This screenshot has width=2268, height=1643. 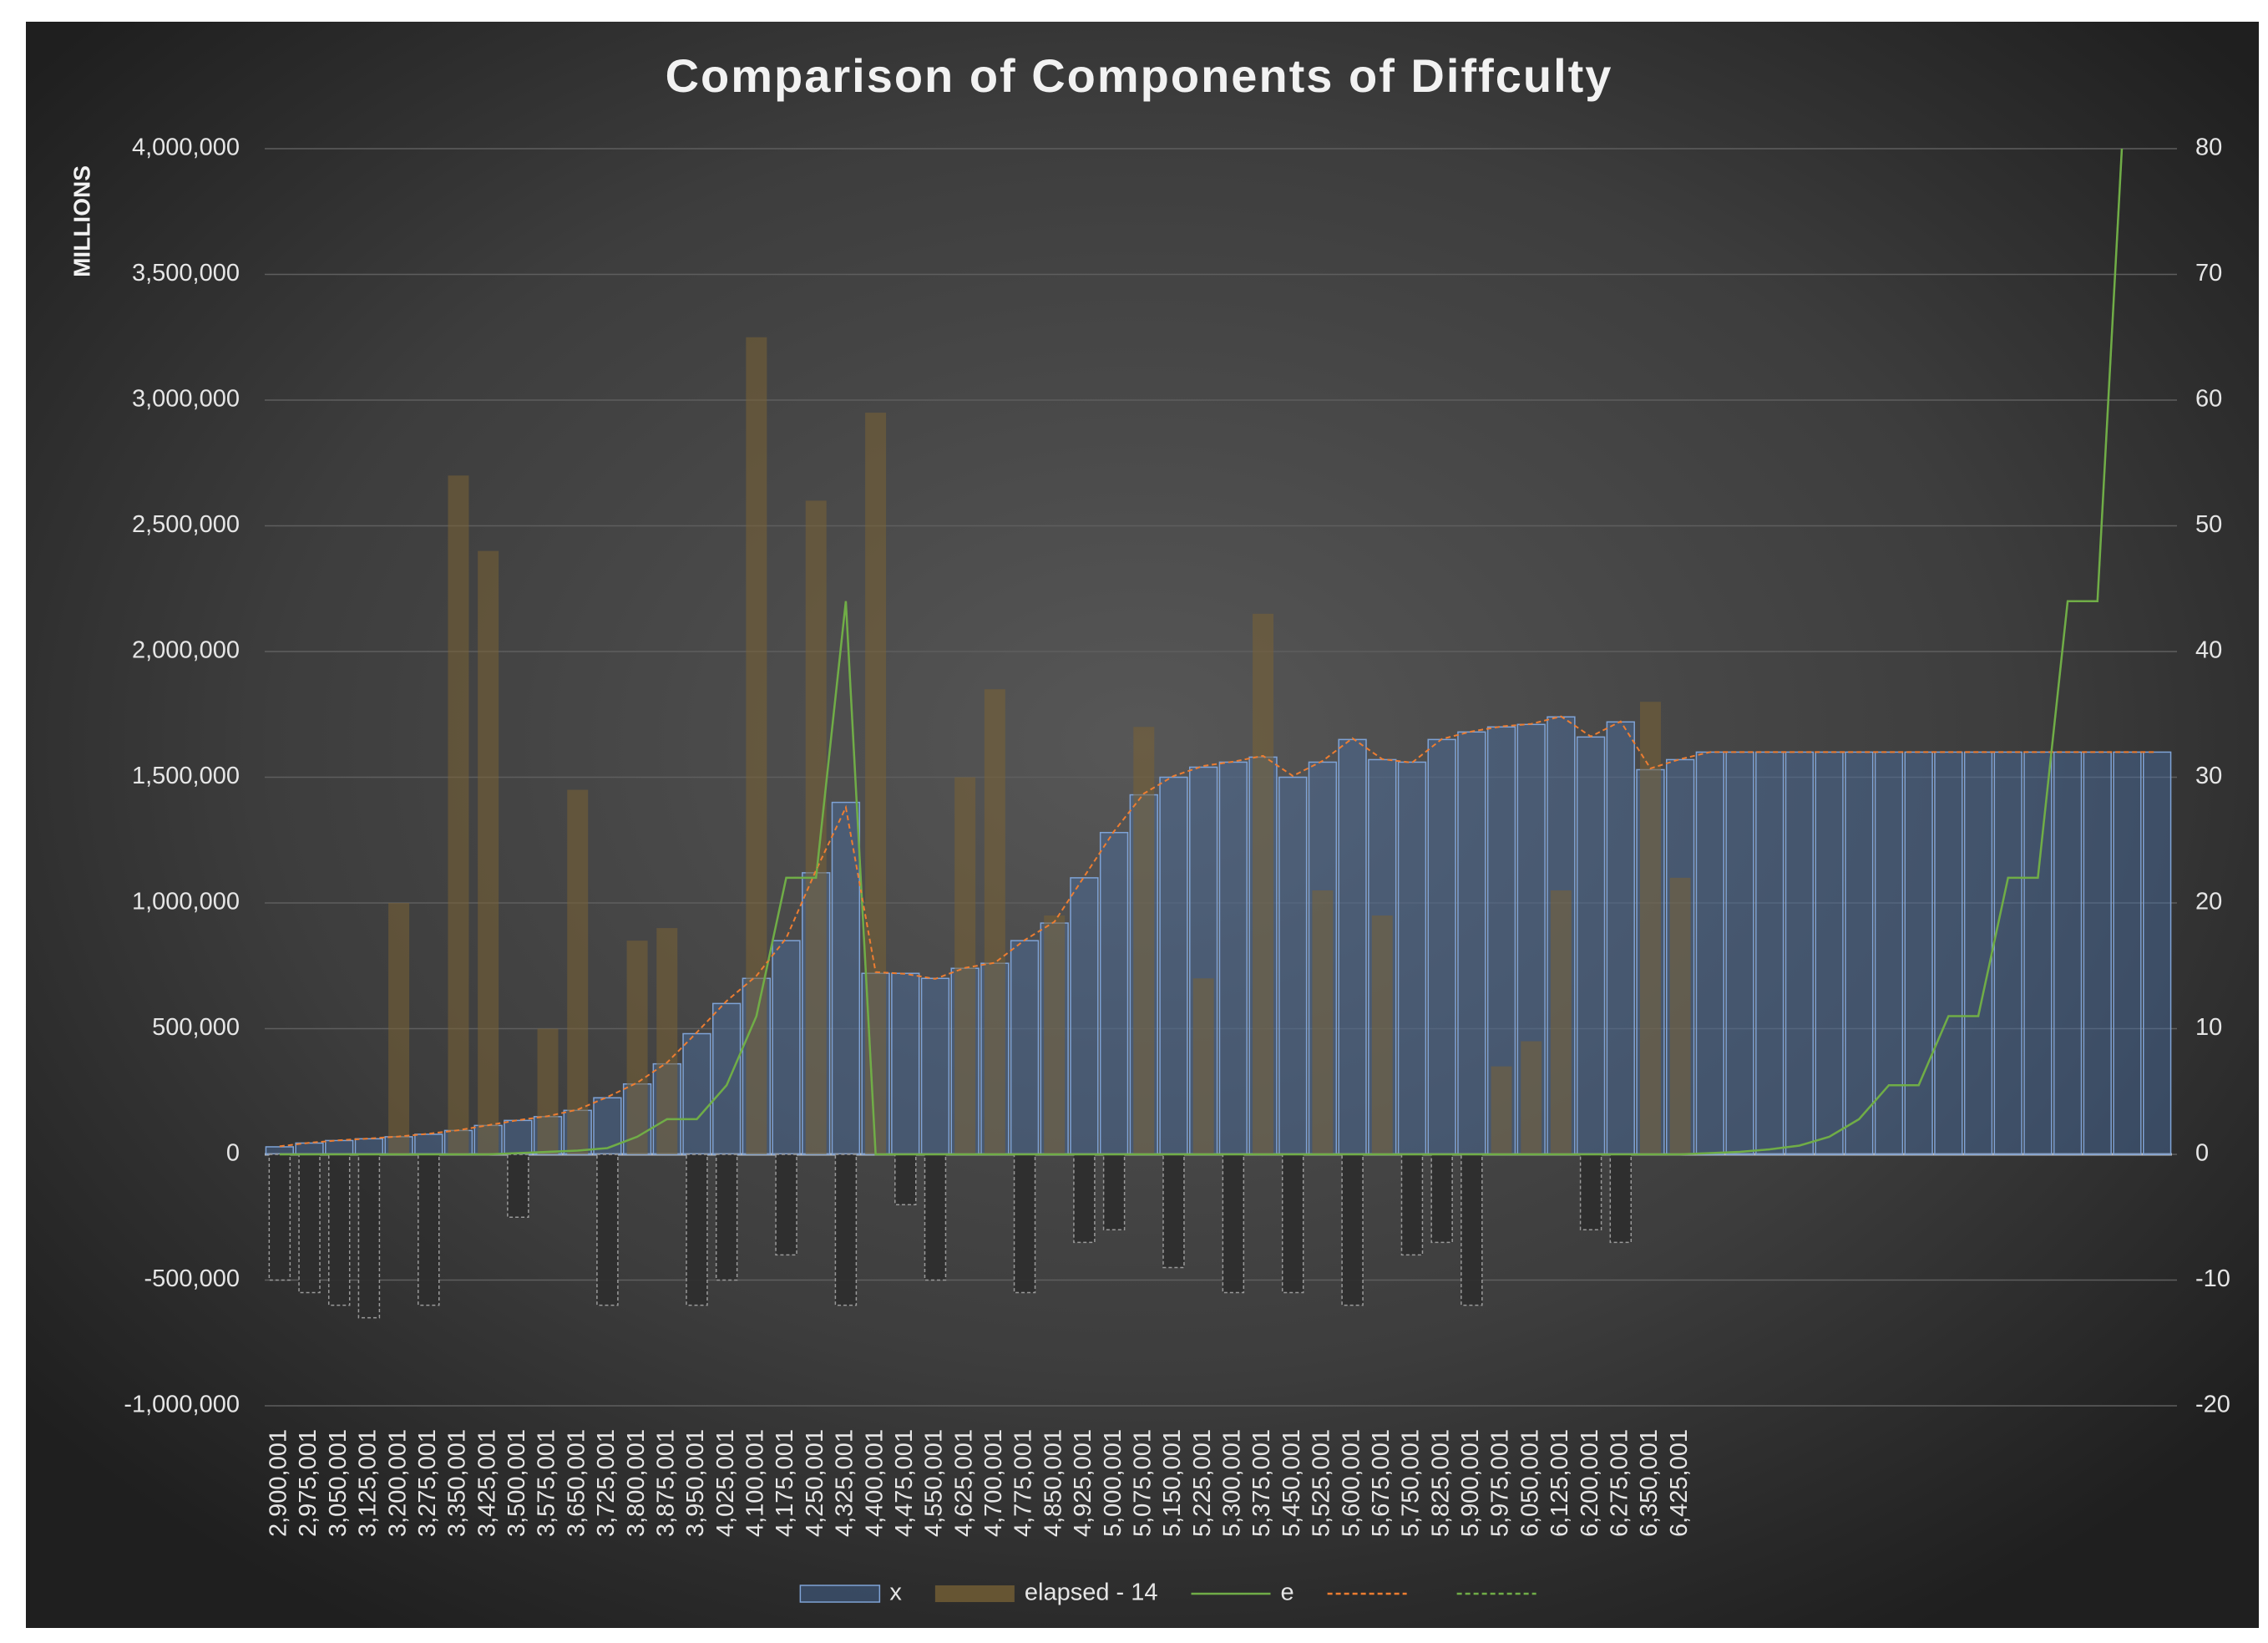 What do you see at coordinates (2202, 1153) in the screenshot?
I see `y2-tick-label: 0` at bounding box center [2202, 1153].